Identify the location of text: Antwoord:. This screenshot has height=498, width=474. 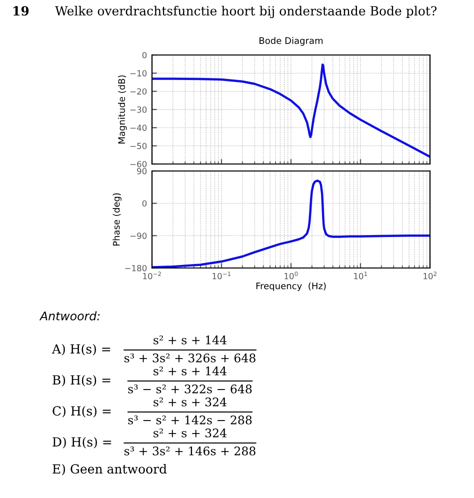
(69, 315).